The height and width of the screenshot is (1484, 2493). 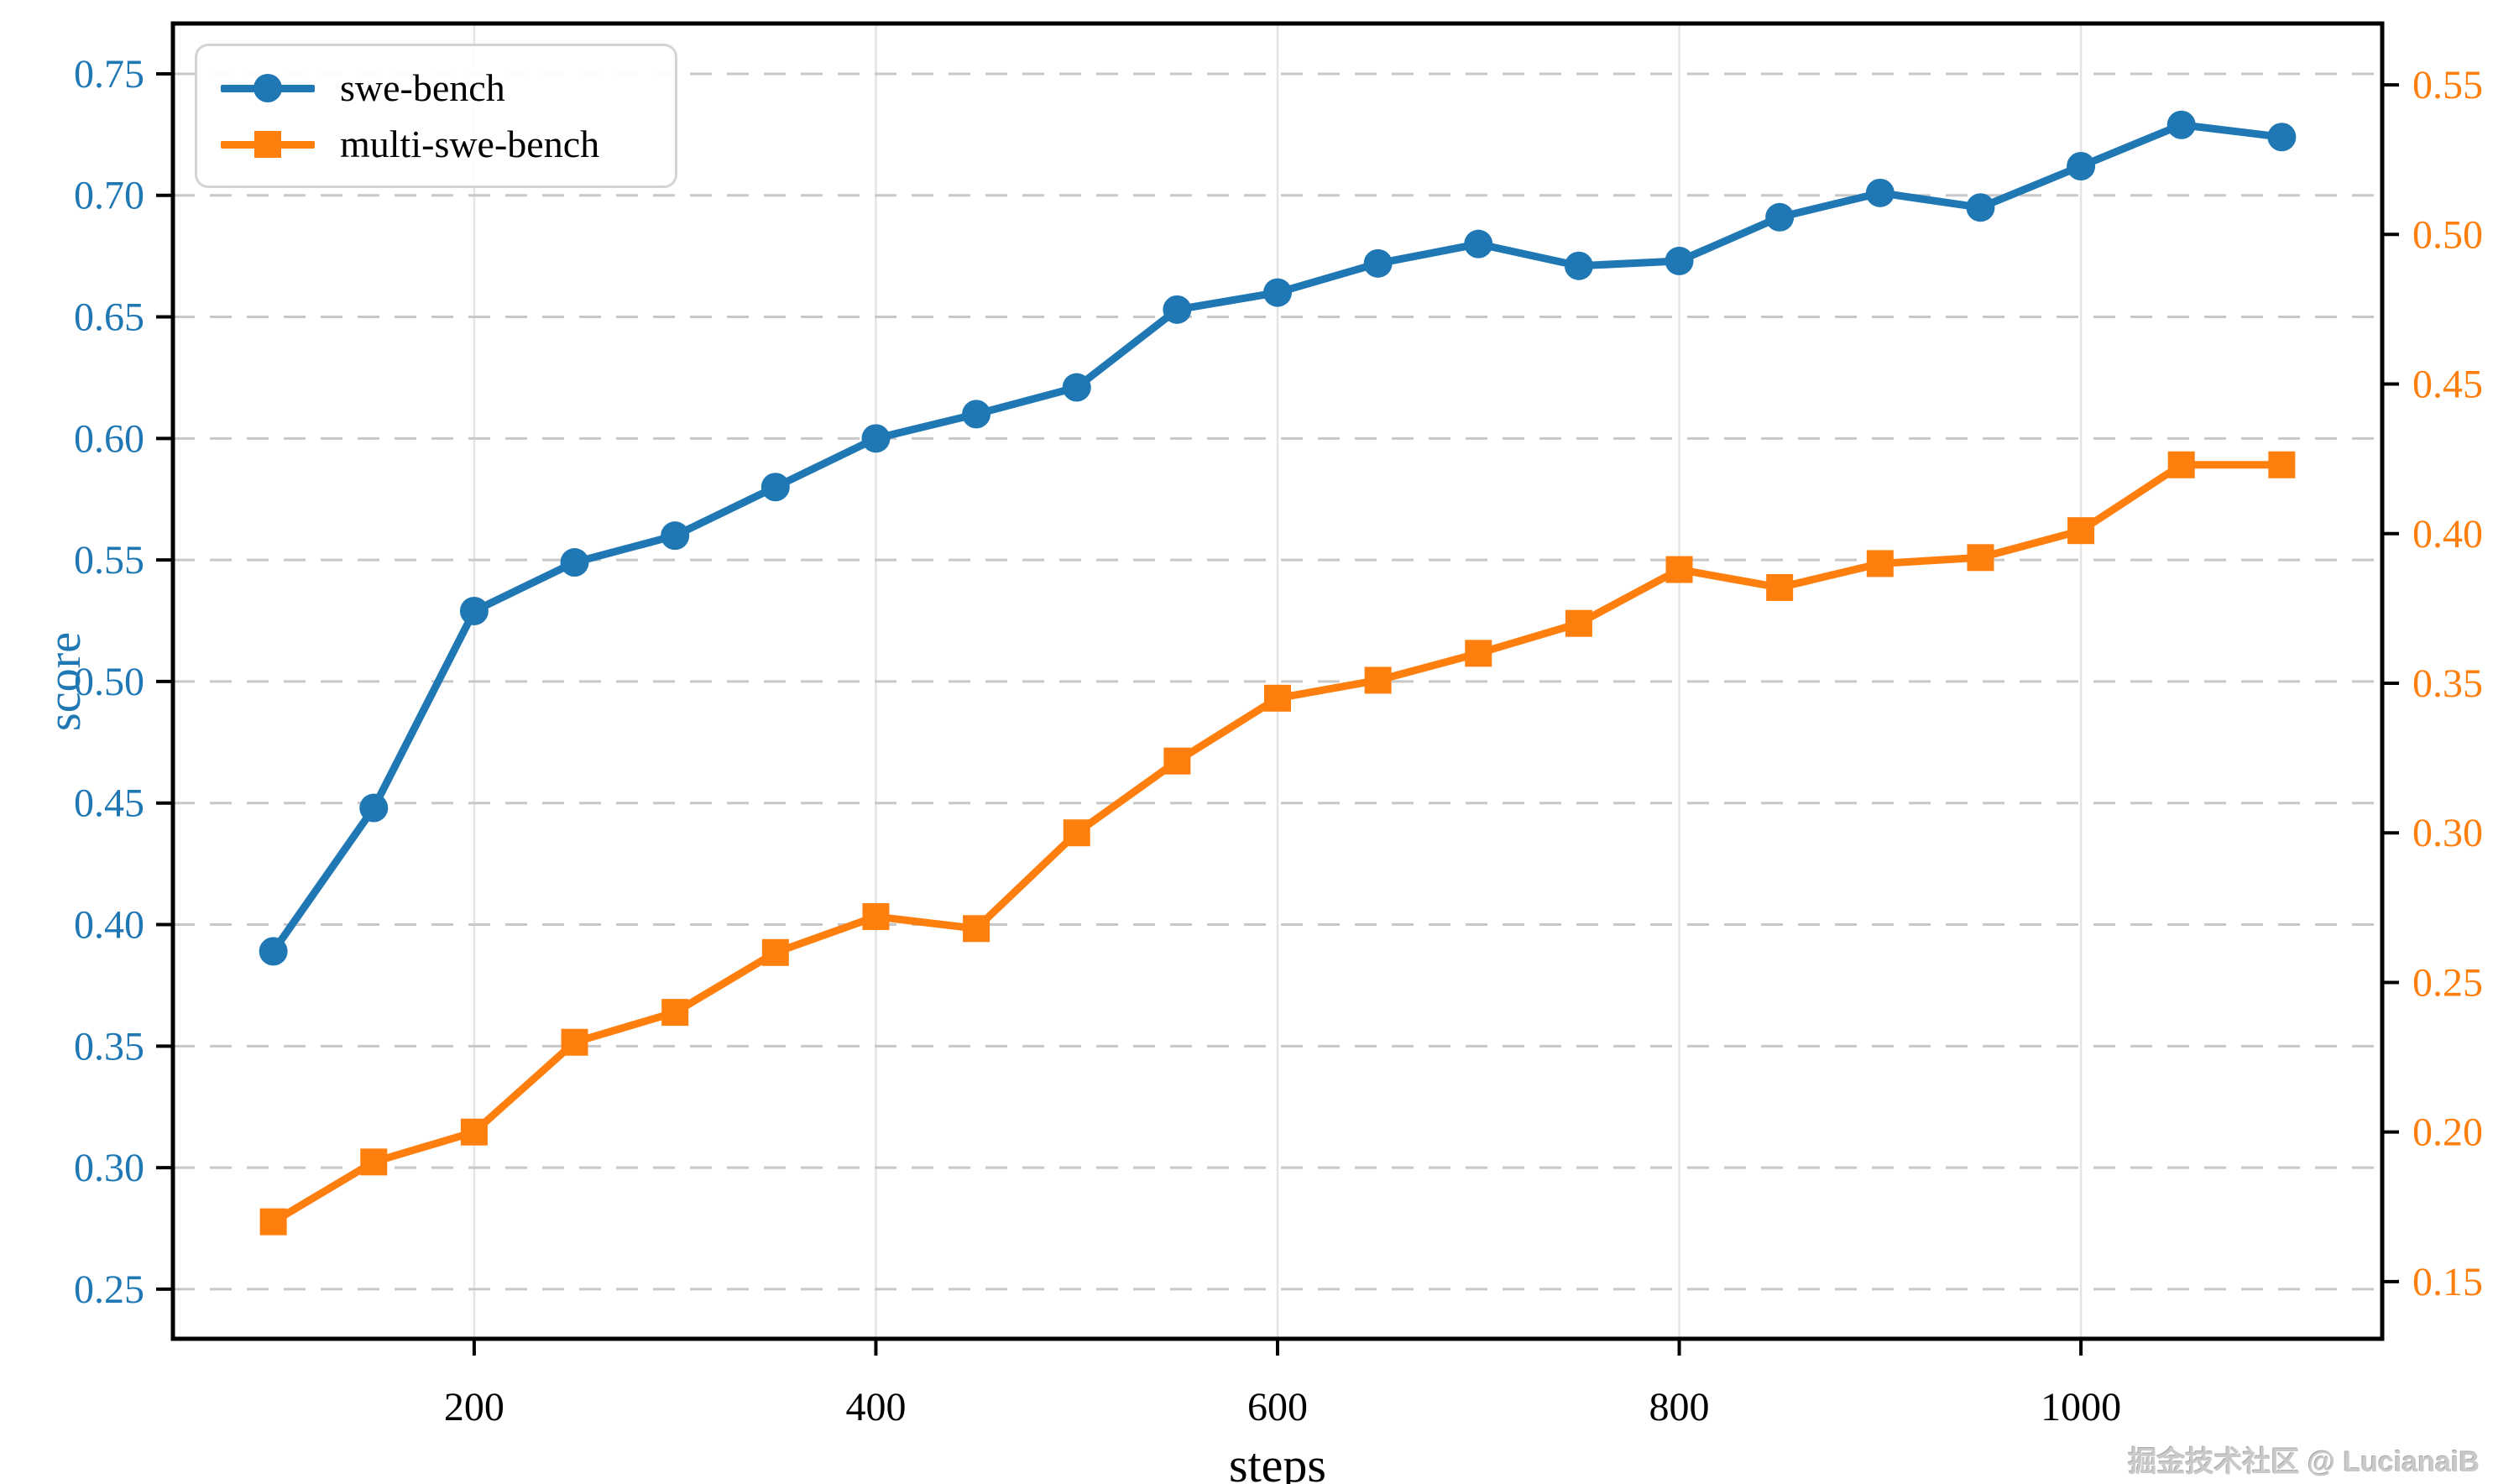 I want to click on y-right-tick-label: 0.25, so click(x=2447, y=982).